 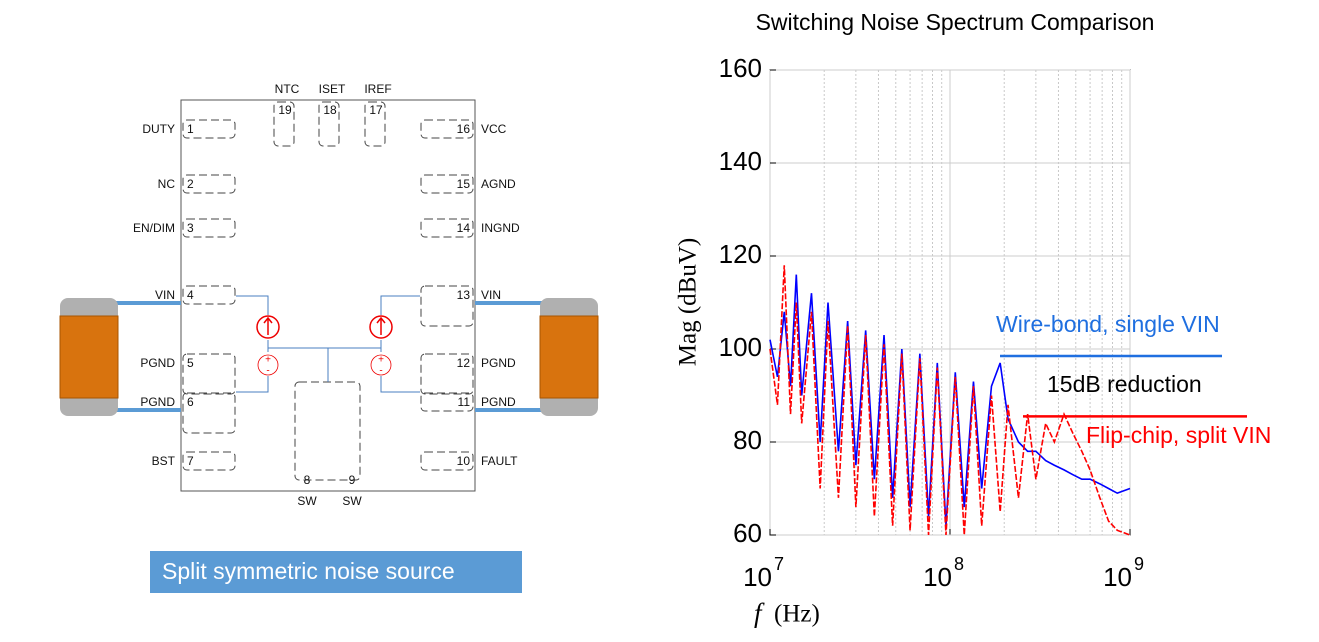 I want to click on pin-label: VCC, so click(x=494, y=129).